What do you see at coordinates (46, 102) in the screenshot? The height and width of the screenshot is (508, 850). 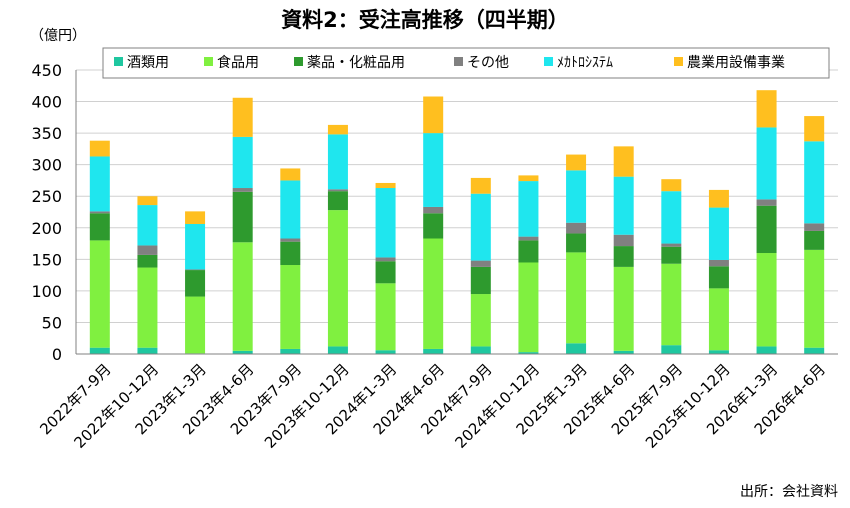 I see `y-tick-label: 400` at bounding box center [46, 102].